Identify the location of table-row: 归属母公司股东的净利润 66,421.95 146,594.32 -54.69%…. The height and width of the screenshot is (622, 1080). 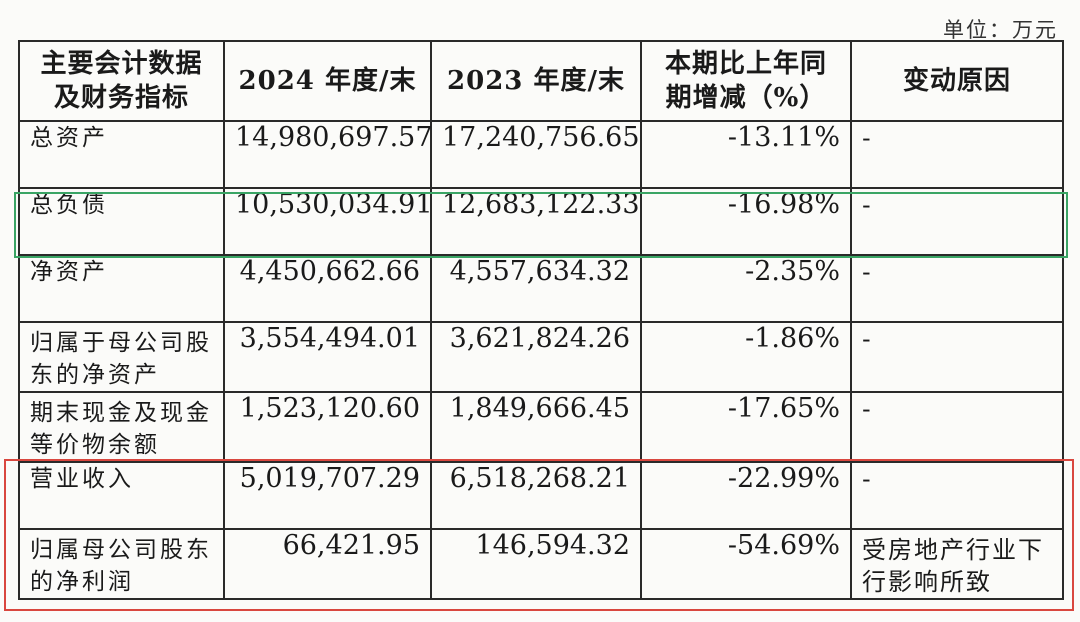
(541, 564).